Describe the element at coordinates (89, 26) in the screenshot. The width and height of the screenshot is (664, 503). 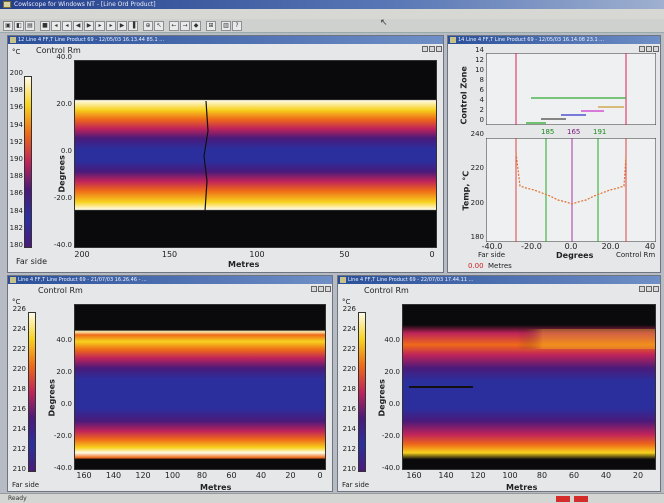
I see `play-button: ▶` at that location.